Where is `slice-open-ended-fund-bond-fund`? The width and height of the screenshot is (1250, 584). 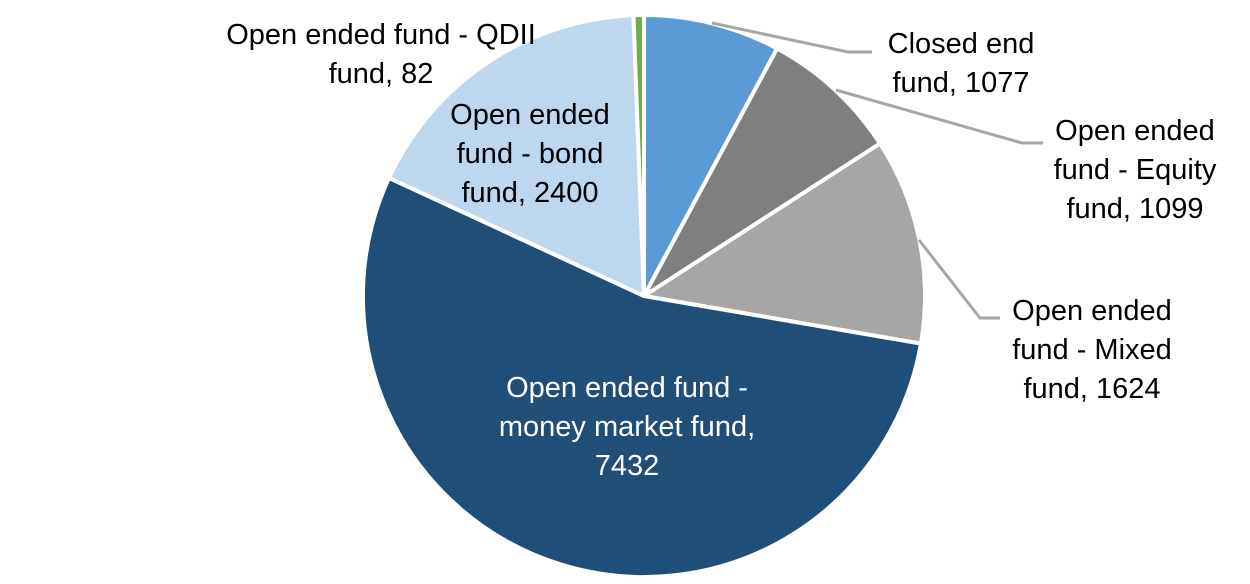
slice-open-ended-fund-bond-fund is located at coordinates (516, 155).